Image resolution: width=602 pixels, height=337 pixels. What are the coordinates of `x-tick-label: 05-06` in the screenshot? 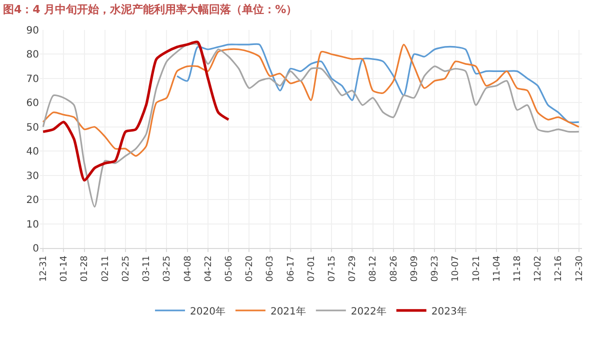 It's located at (229, 268).